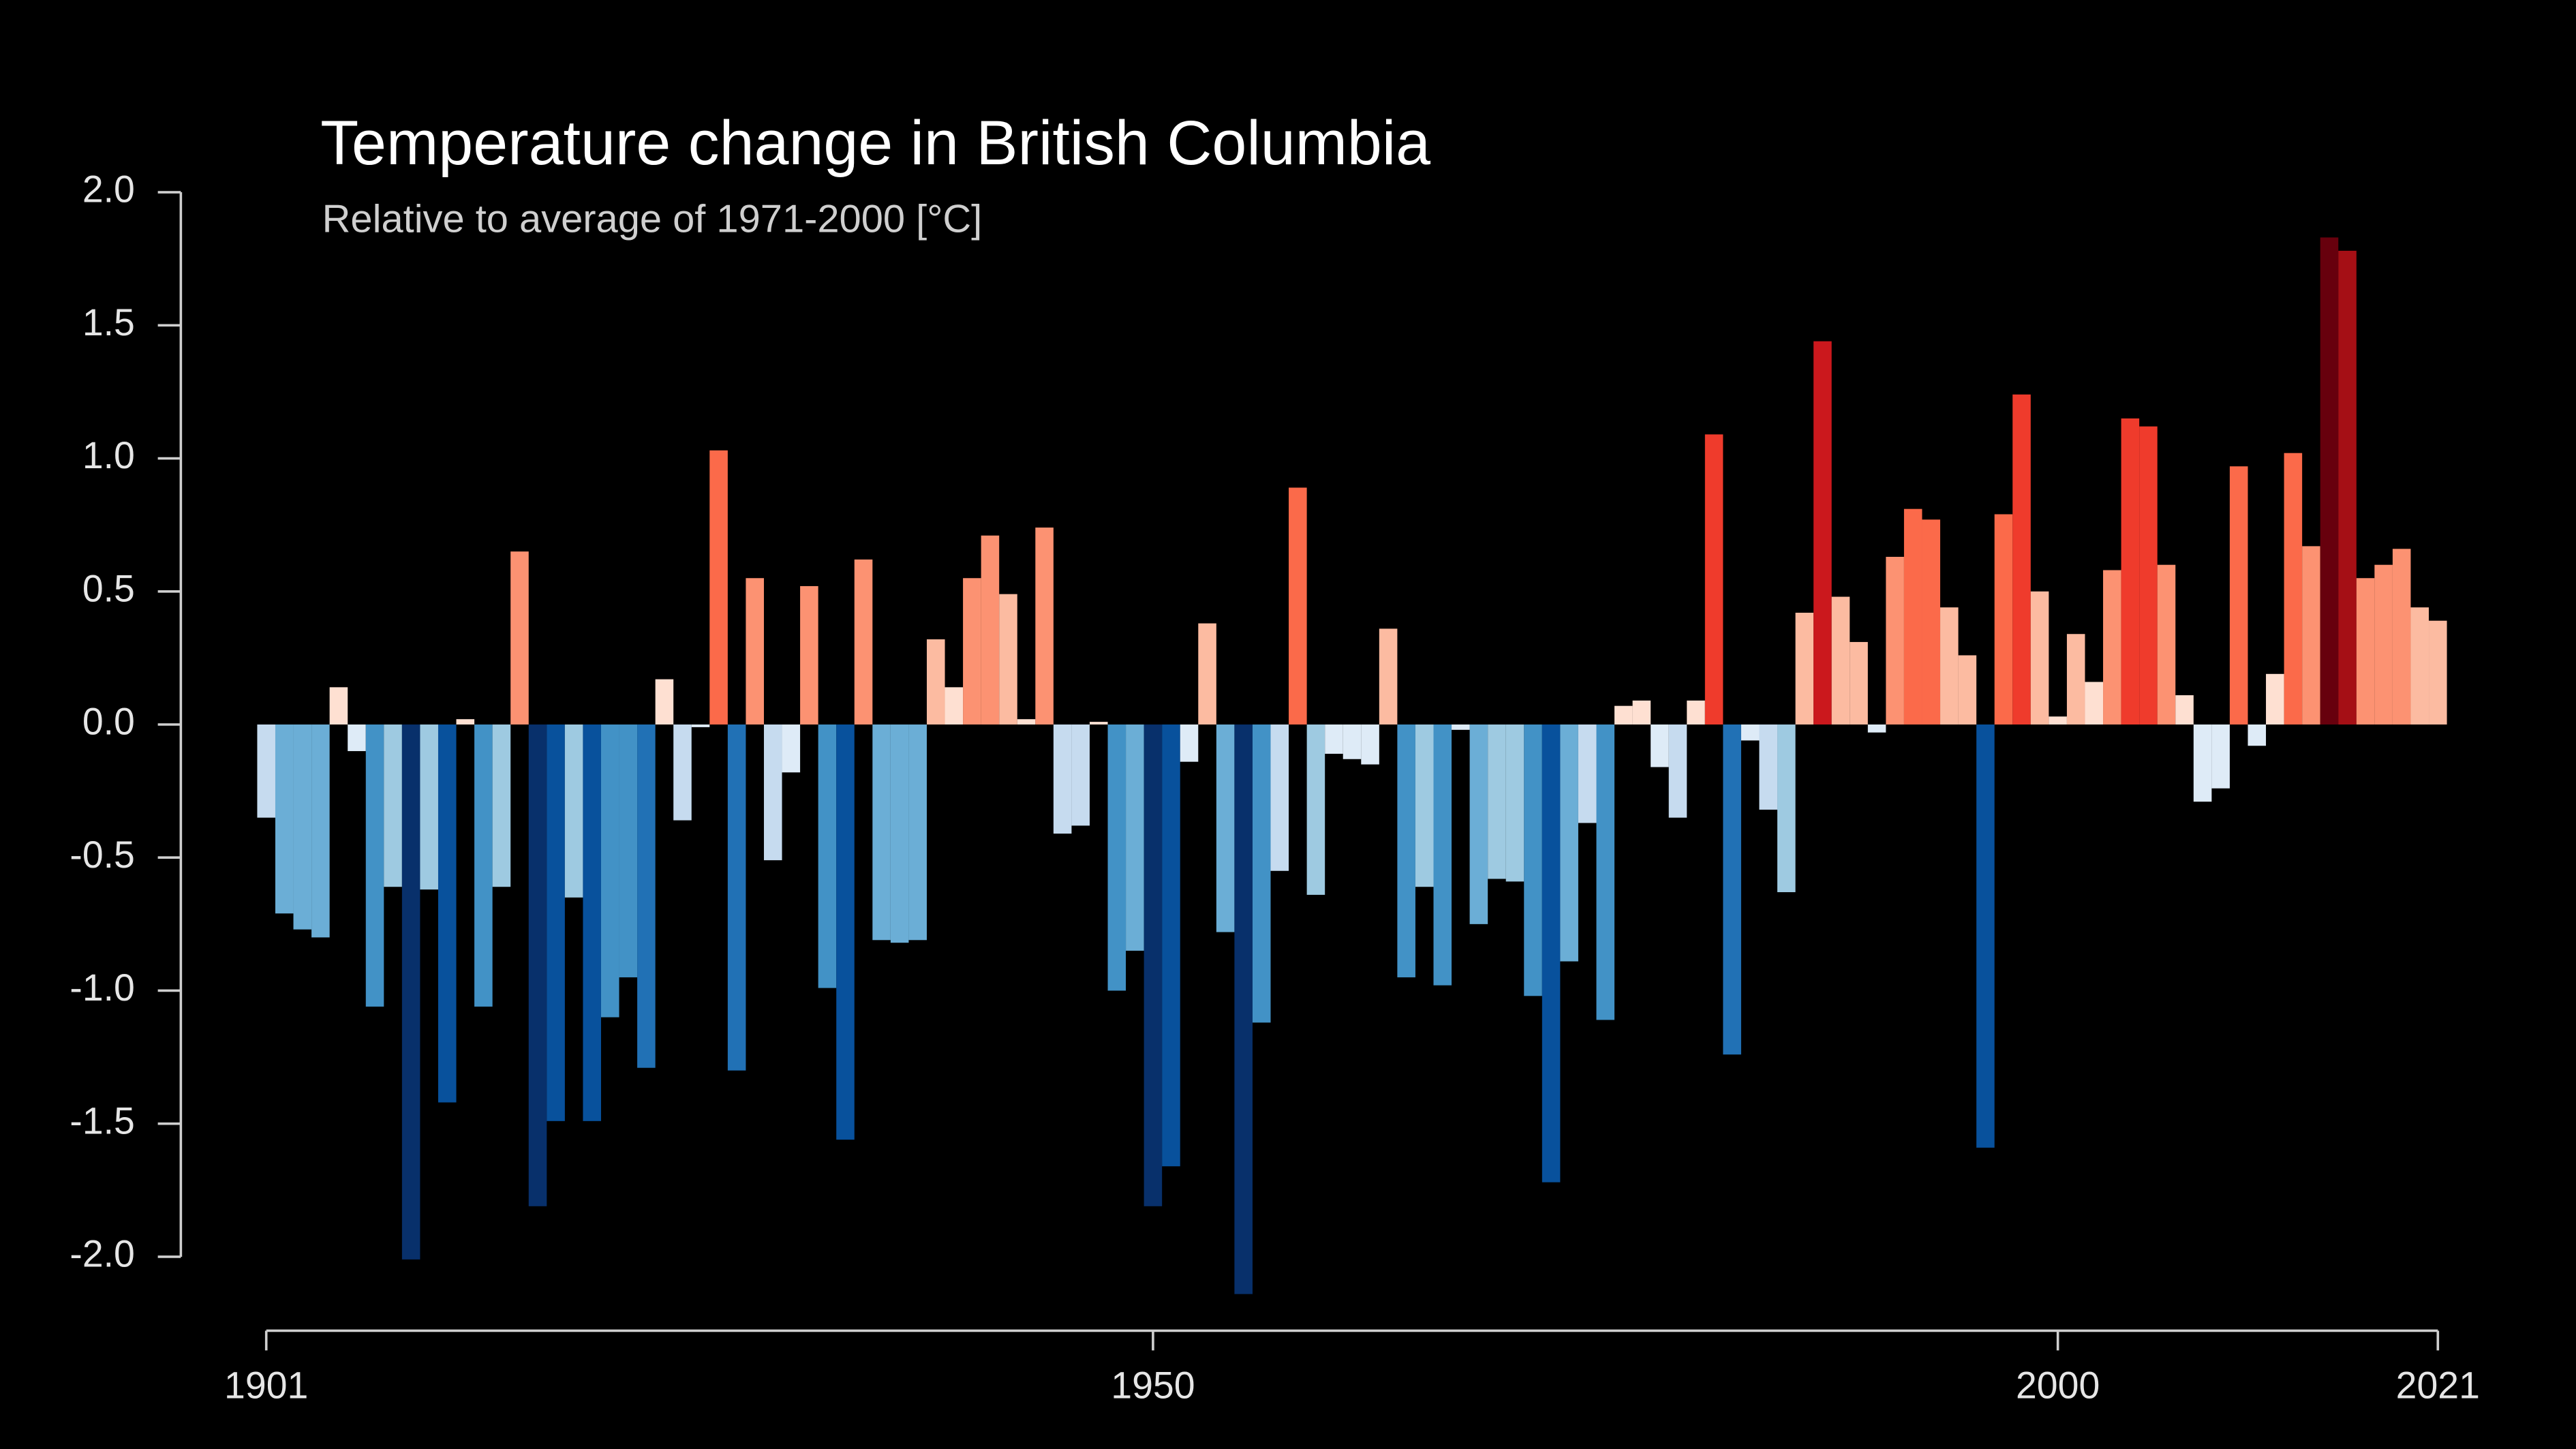 Image resolution: width=2576 pixels, height=1449 pixels. What do you see at coordinates (102, 1254) in the screenshot?
I see `y-tick-label: -2.0` at bounding box center [102, 1254].